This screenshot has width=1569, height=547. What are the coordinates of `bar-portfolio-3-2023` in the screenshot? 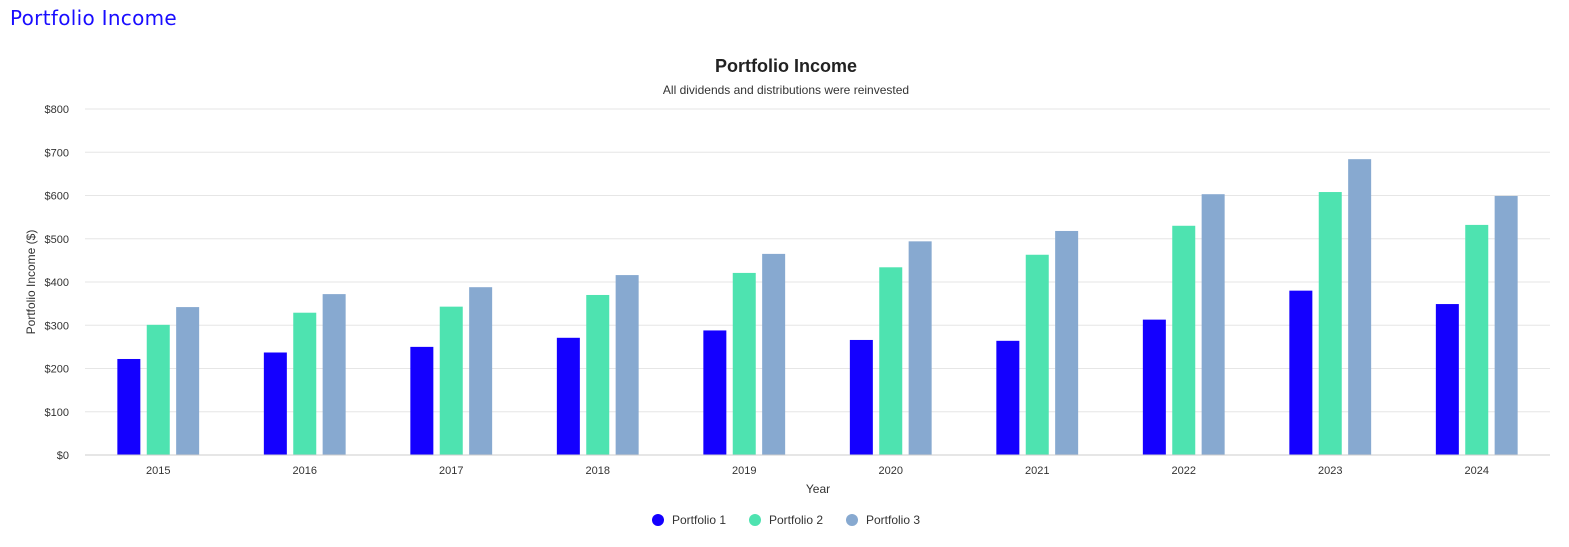 It's located at (1360, 307).